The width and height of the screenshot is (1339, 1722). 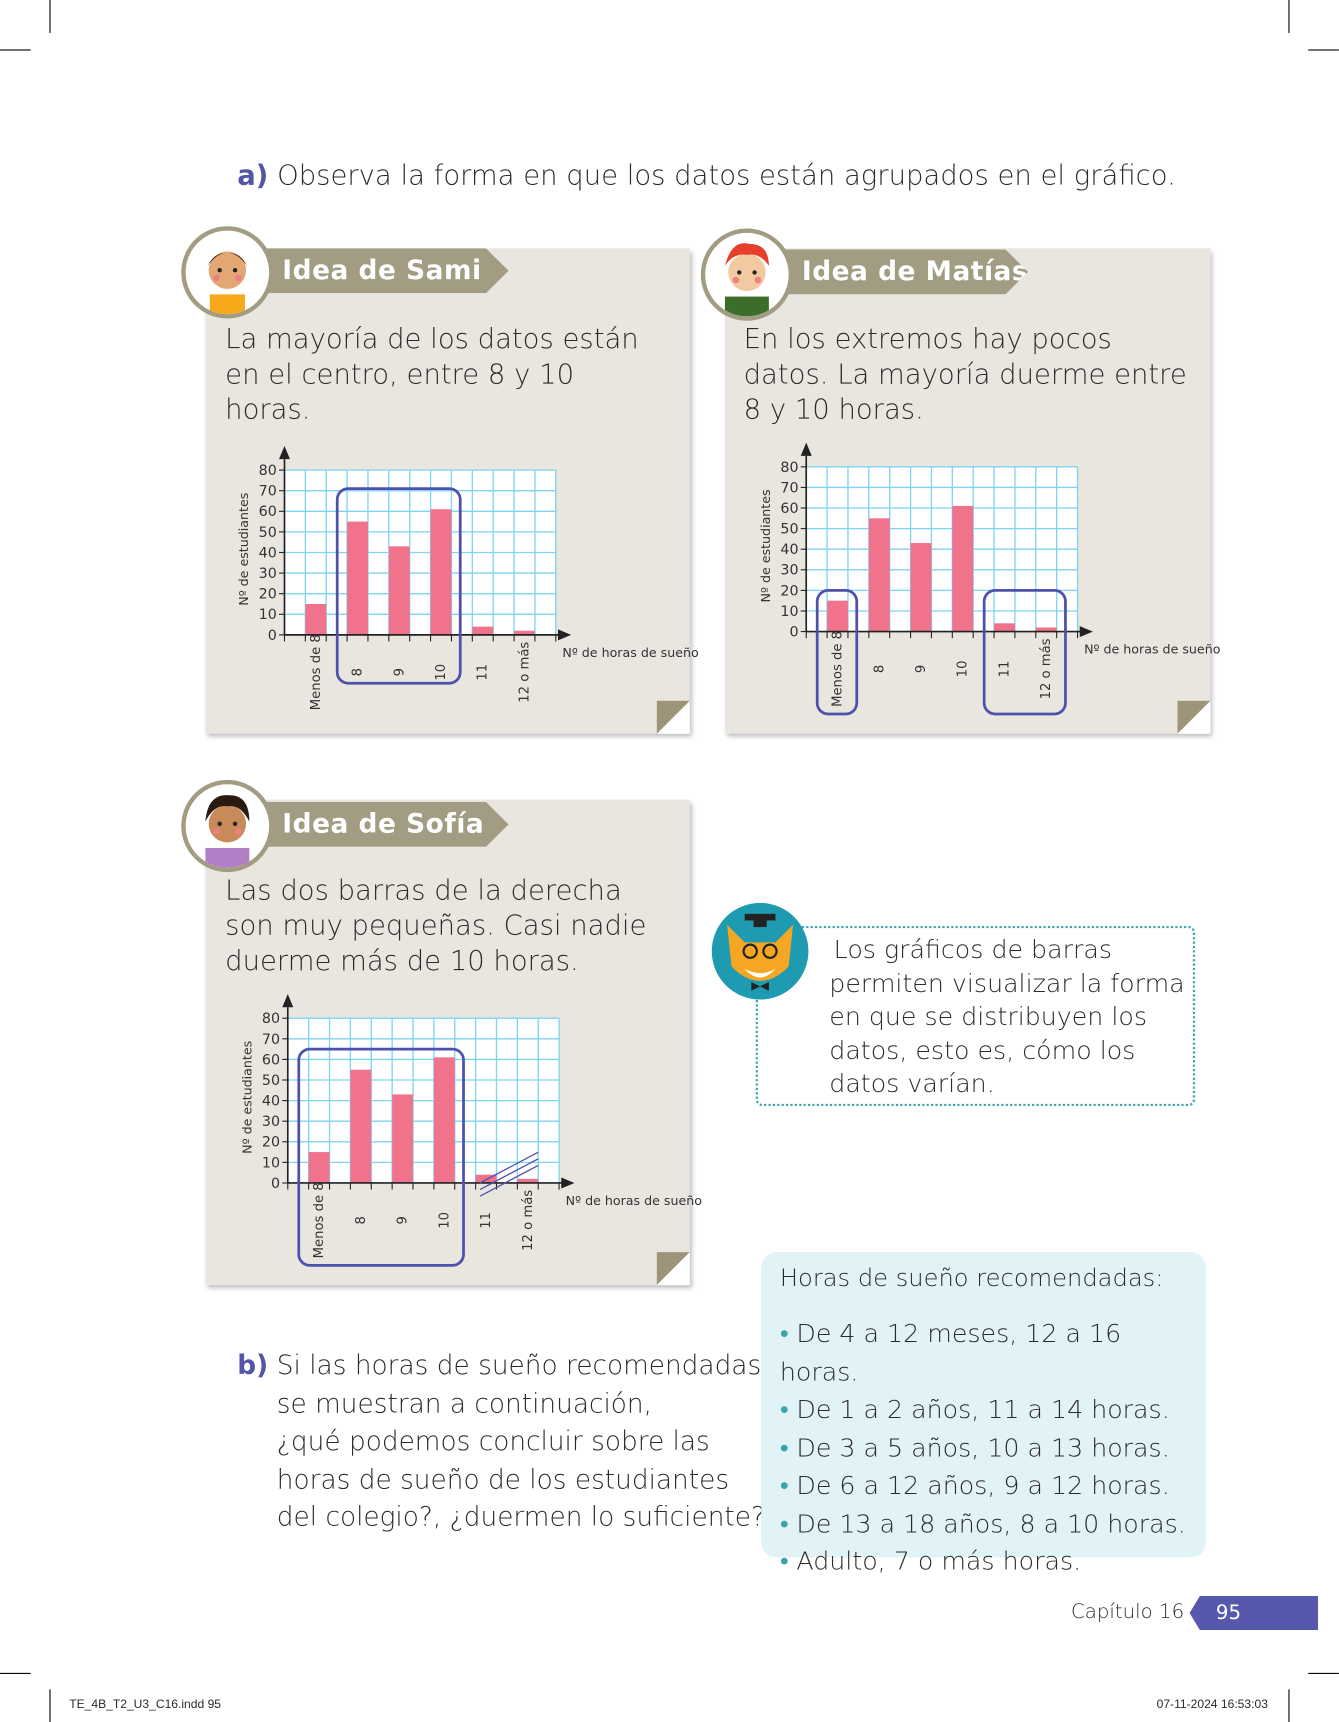 I want to click on note-line: Los gráficos de barras, so click(x=972, y=950).